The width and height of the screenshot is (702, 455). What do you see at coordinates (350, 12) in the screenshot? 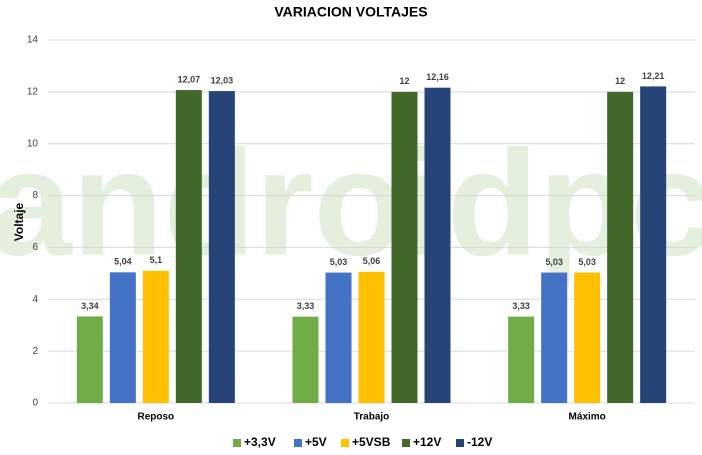
I see `chart-title: VARIACION VOLTAJES` at bounding box center [350, 12].